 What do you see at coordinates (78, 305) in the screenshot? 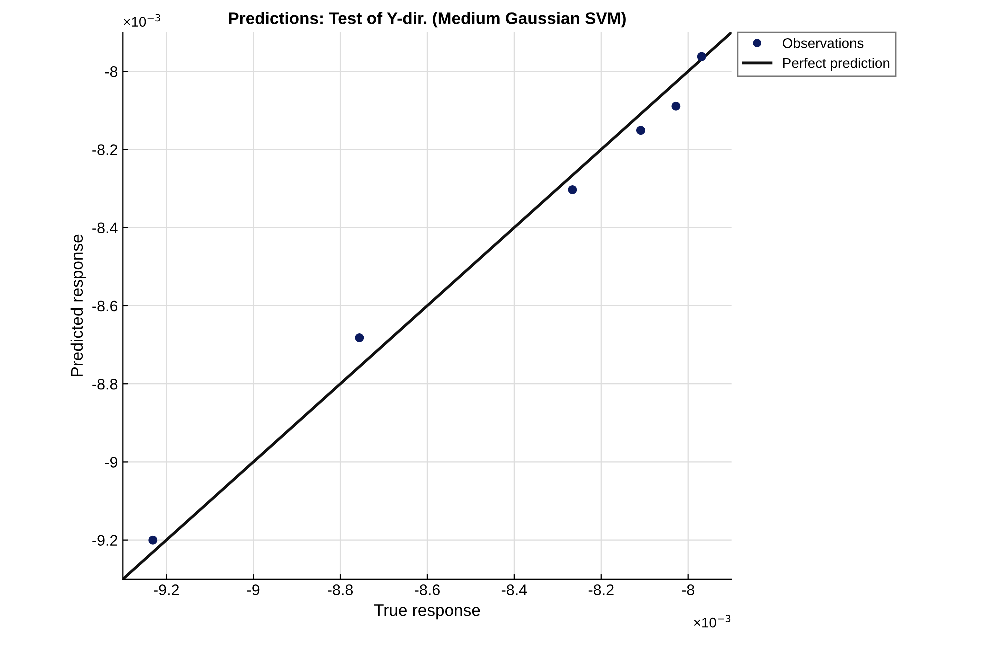
I see `y-axis-title: Predicted response` at bounding box center [78, 305].